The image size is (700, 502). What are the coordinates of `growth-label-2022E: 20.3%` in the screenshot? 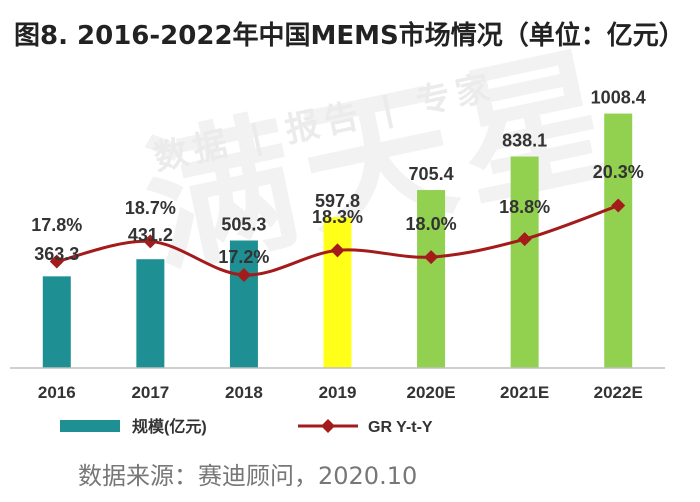 It's located at (618, 172).